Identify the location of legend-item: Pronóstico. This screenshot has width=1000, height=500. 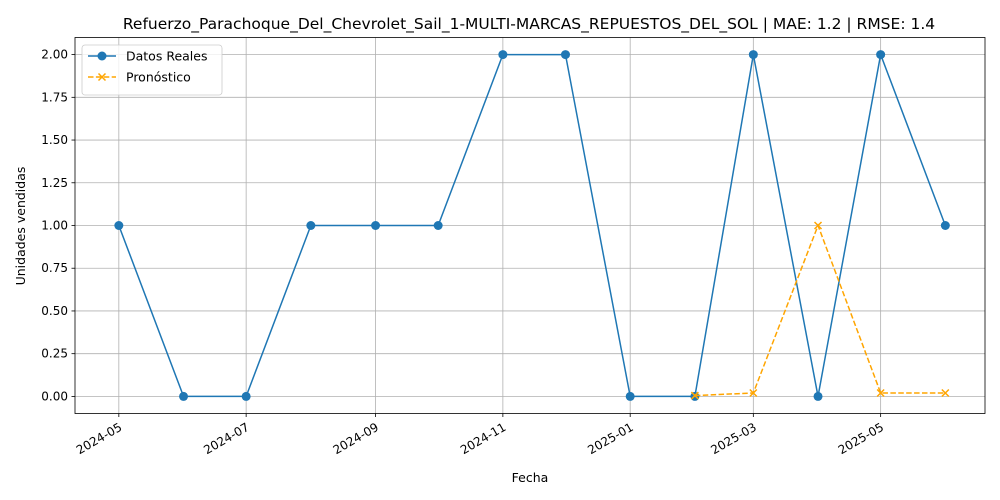
(139, 77).